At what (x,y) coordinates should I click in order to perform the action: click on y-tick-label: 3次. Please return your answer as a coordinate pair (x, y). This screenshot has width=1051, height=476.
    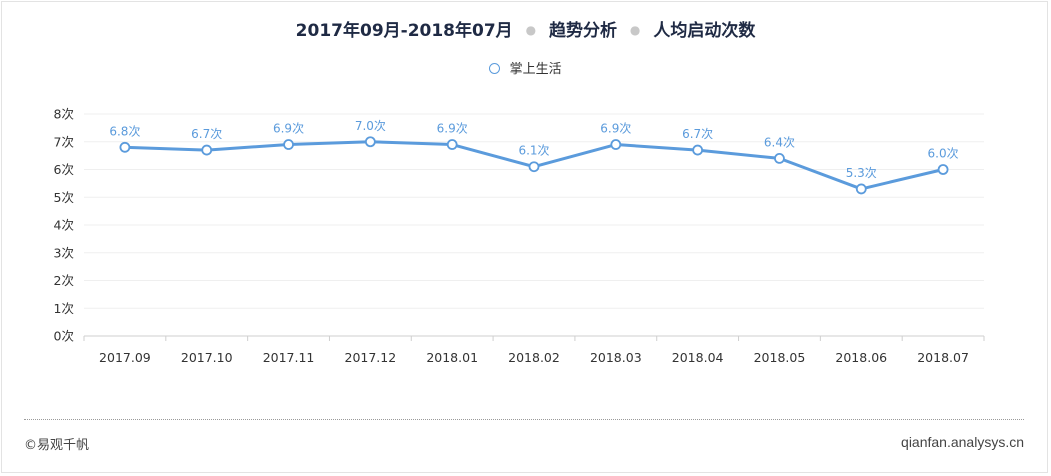
    Looking at the image, I should click on (64, 252).